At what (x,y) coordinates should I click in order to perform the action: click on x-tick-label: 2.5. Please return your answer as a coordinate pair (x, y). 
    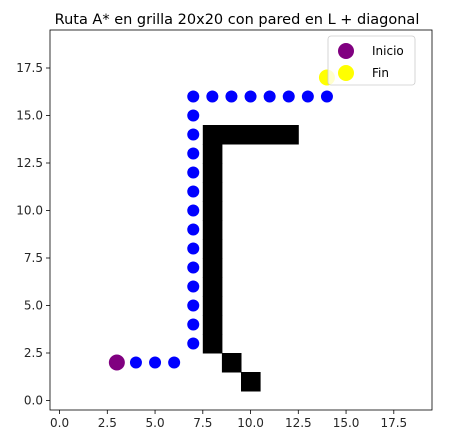
    Looking at the image, I should click on (107, 423).